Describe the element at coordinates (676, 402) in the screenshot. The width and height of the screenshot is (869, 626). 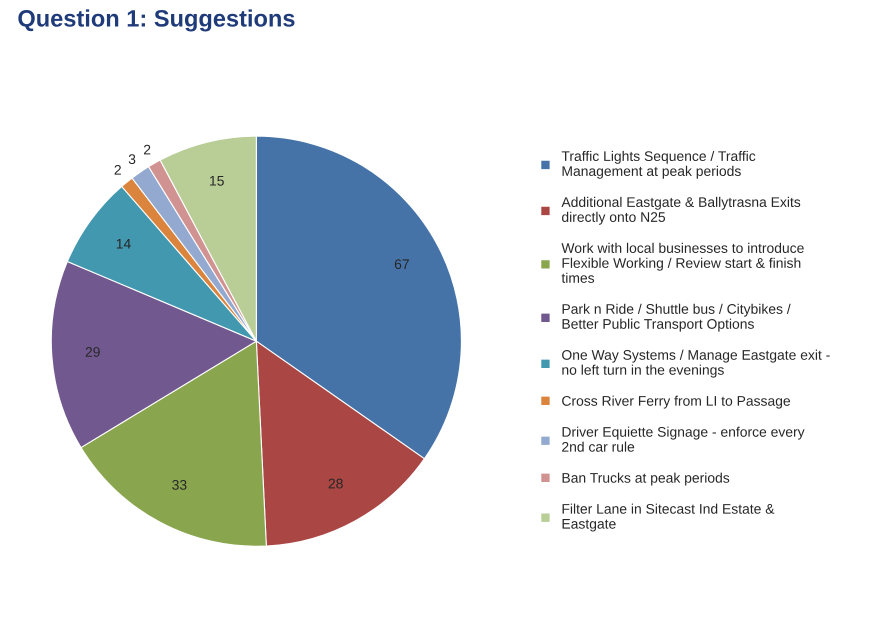
I see `legend-label: Cross River Ferry from LI to Passage` at that location.